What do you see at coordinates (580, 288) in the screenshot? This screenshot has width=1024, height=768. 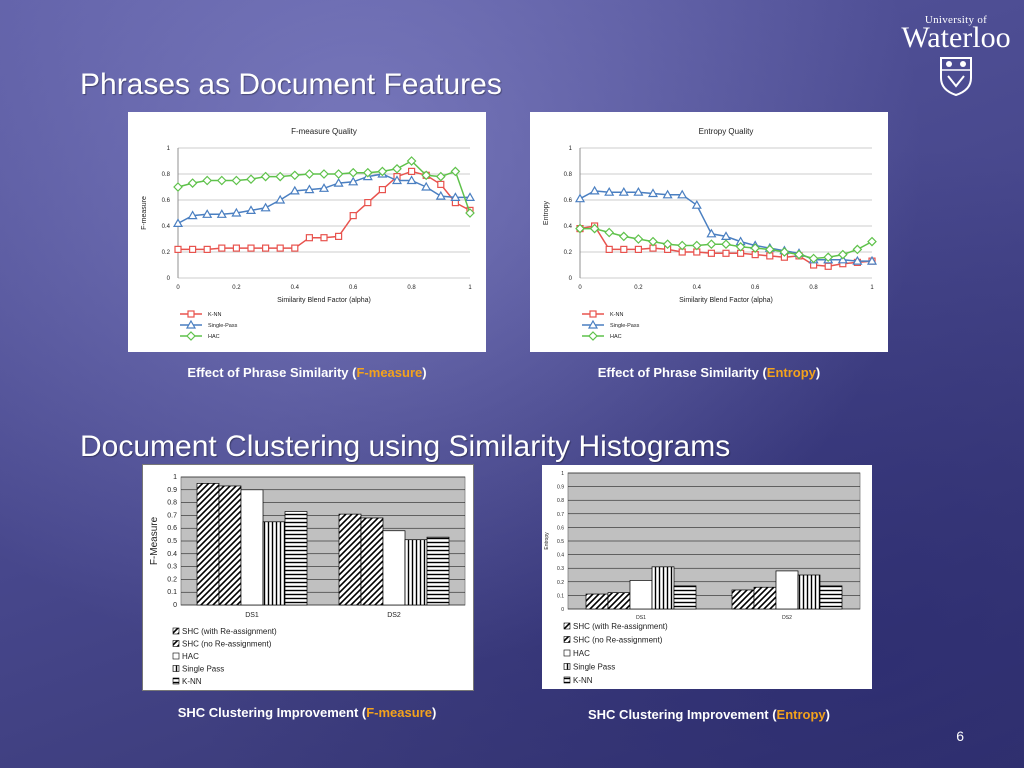 I see `x-tick-label: 0` at bounding box center [580, 288].